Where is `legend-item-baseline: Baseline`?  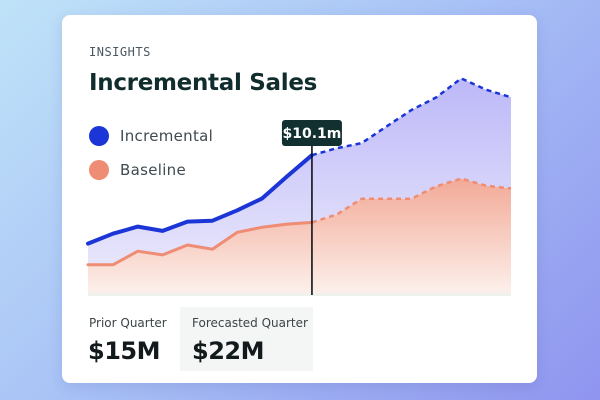 legend-item-baseline: Baseline is located at coordinates (137, 170).